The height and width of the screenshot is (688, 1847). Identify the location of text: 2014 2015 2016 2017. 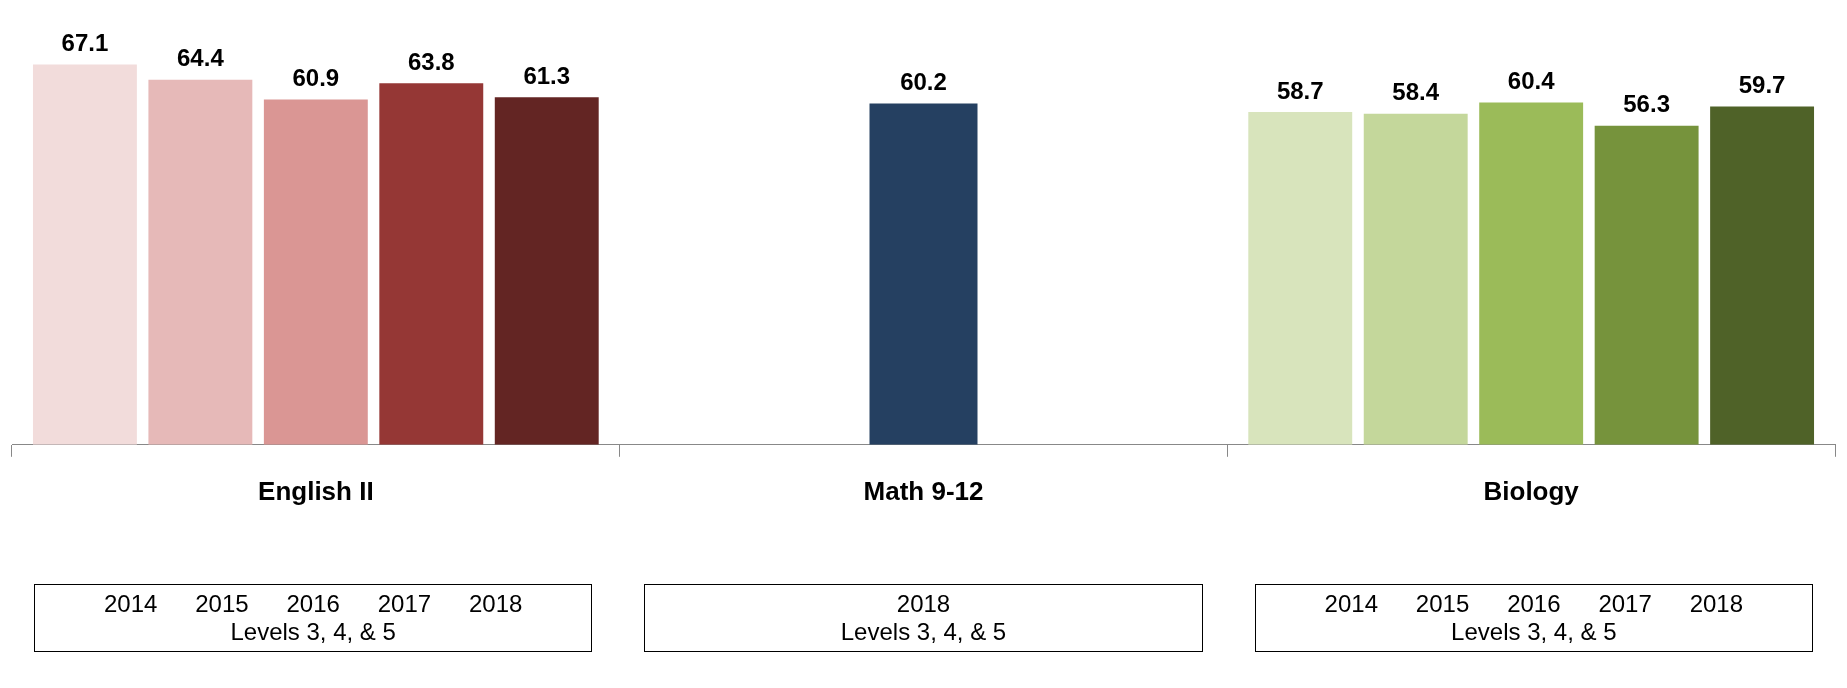
(267, 603).